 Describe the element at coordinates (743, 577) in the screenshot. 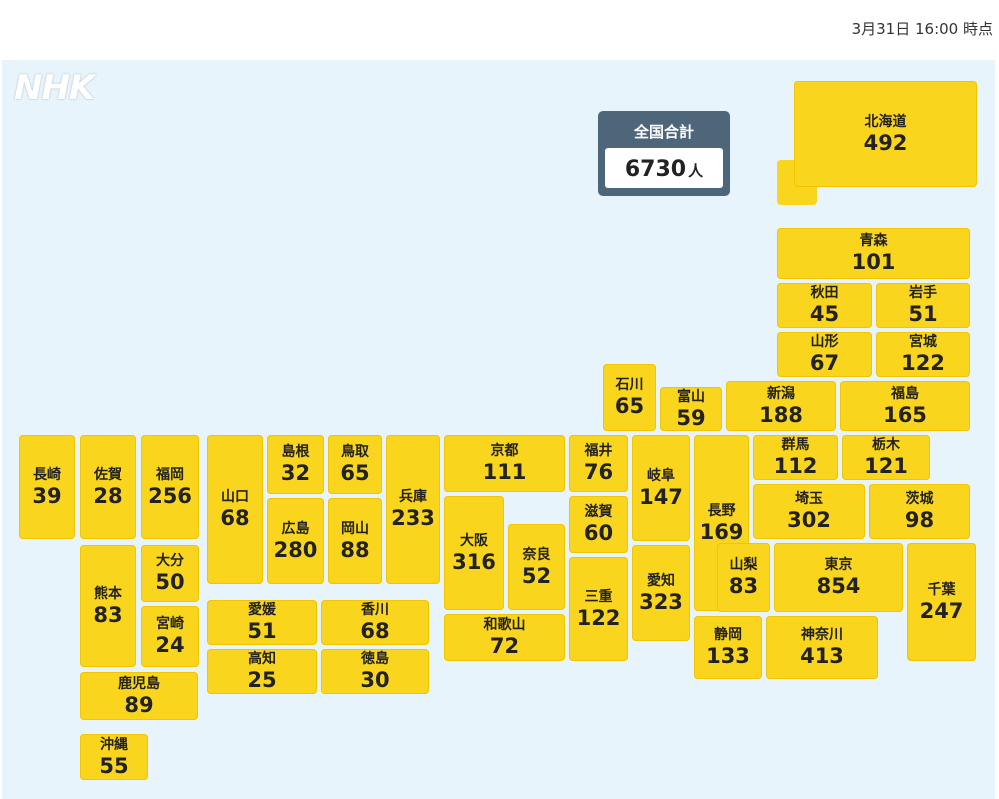

I see `prefecture-yamanashi: 山梨 83` at that location.